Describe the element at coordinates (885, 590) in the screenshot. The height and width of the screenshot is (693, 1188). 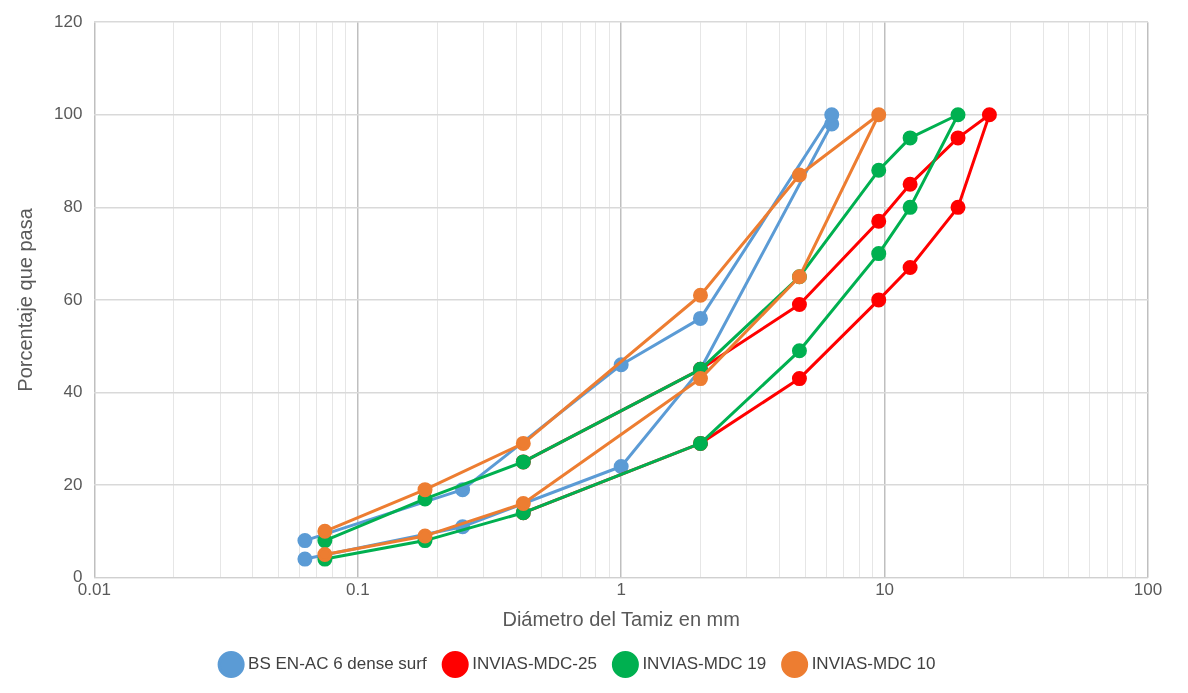
I see `x-tick-label: 10` at that location.